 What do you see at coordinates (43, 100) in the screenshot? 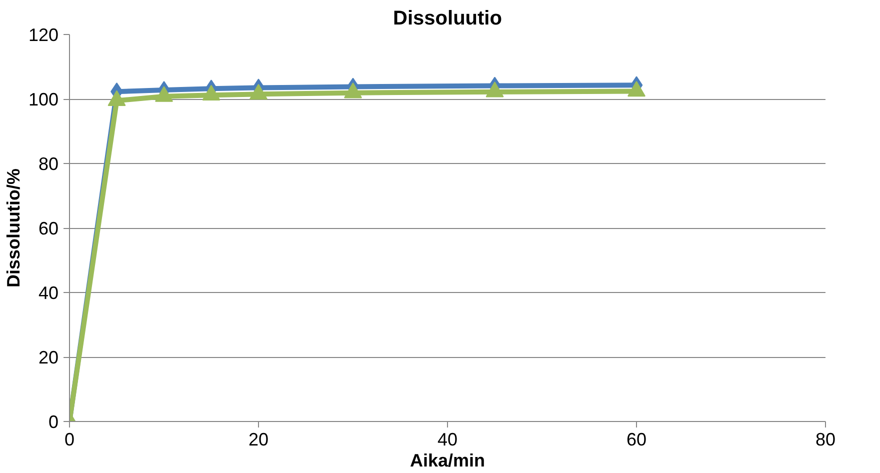
I see `y-tick-label: 100` at bounding box center [43, 100].